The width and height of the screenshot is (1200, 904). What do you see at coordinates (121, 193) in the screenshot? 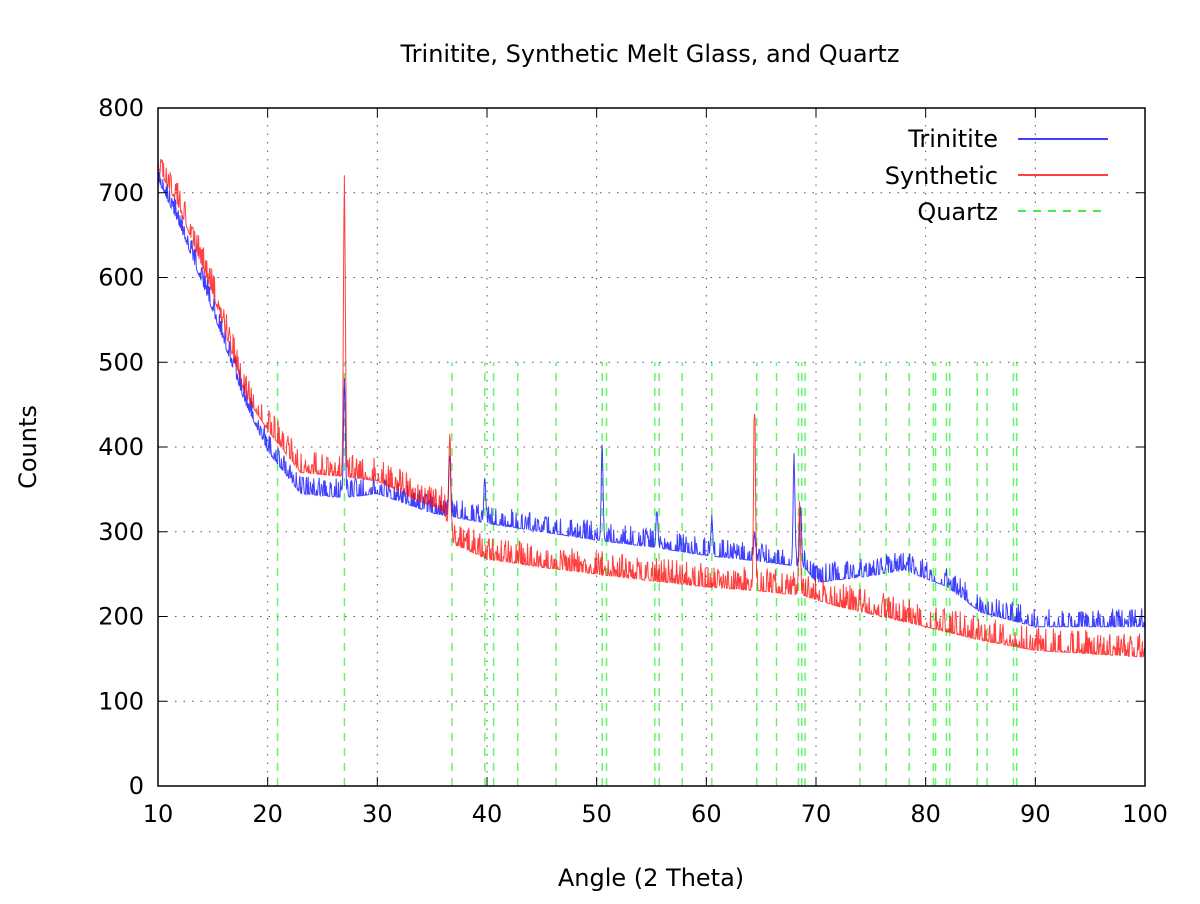
I see `y-tick-label: 700` at bounding box center [121, 193].